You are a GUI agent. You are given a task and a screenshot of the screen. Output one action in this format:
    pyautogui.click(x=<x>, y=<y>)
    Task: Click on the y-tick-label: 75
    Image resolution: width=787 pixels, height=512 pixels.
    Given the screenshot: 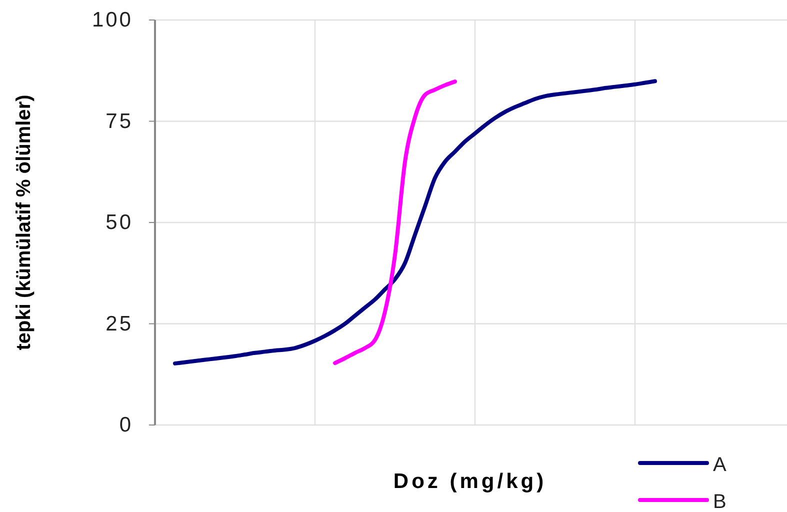 What is the action you would take?
    pyautogui.click(x=119, y=121)
    